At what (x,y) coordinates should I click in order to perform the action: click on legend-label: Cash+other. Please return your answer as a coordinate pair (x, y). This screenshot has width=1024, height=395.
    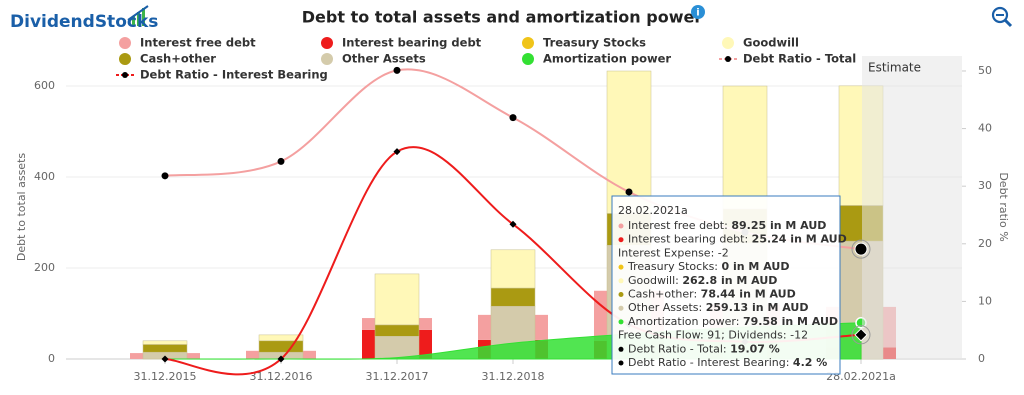
    Looking at the image, I should click on (178, 59).